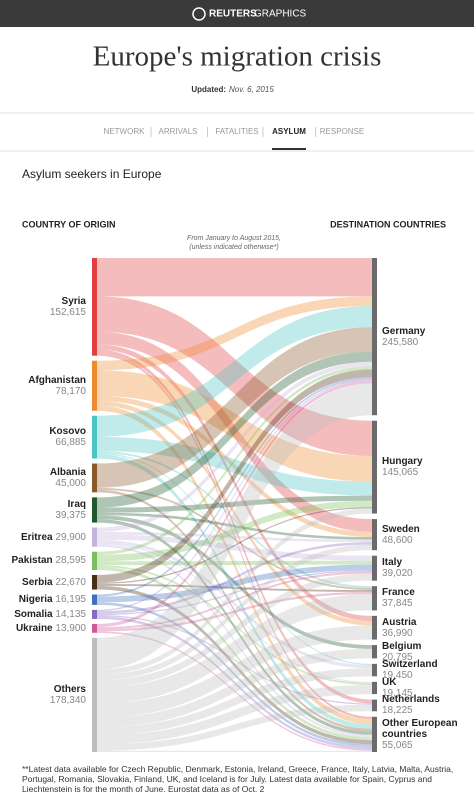 The height and width of the screenshot is (803, 474). Describe the element at coordinates (57, 380) in the screenshot. I see `origin-name: Afghanistan` at that location.